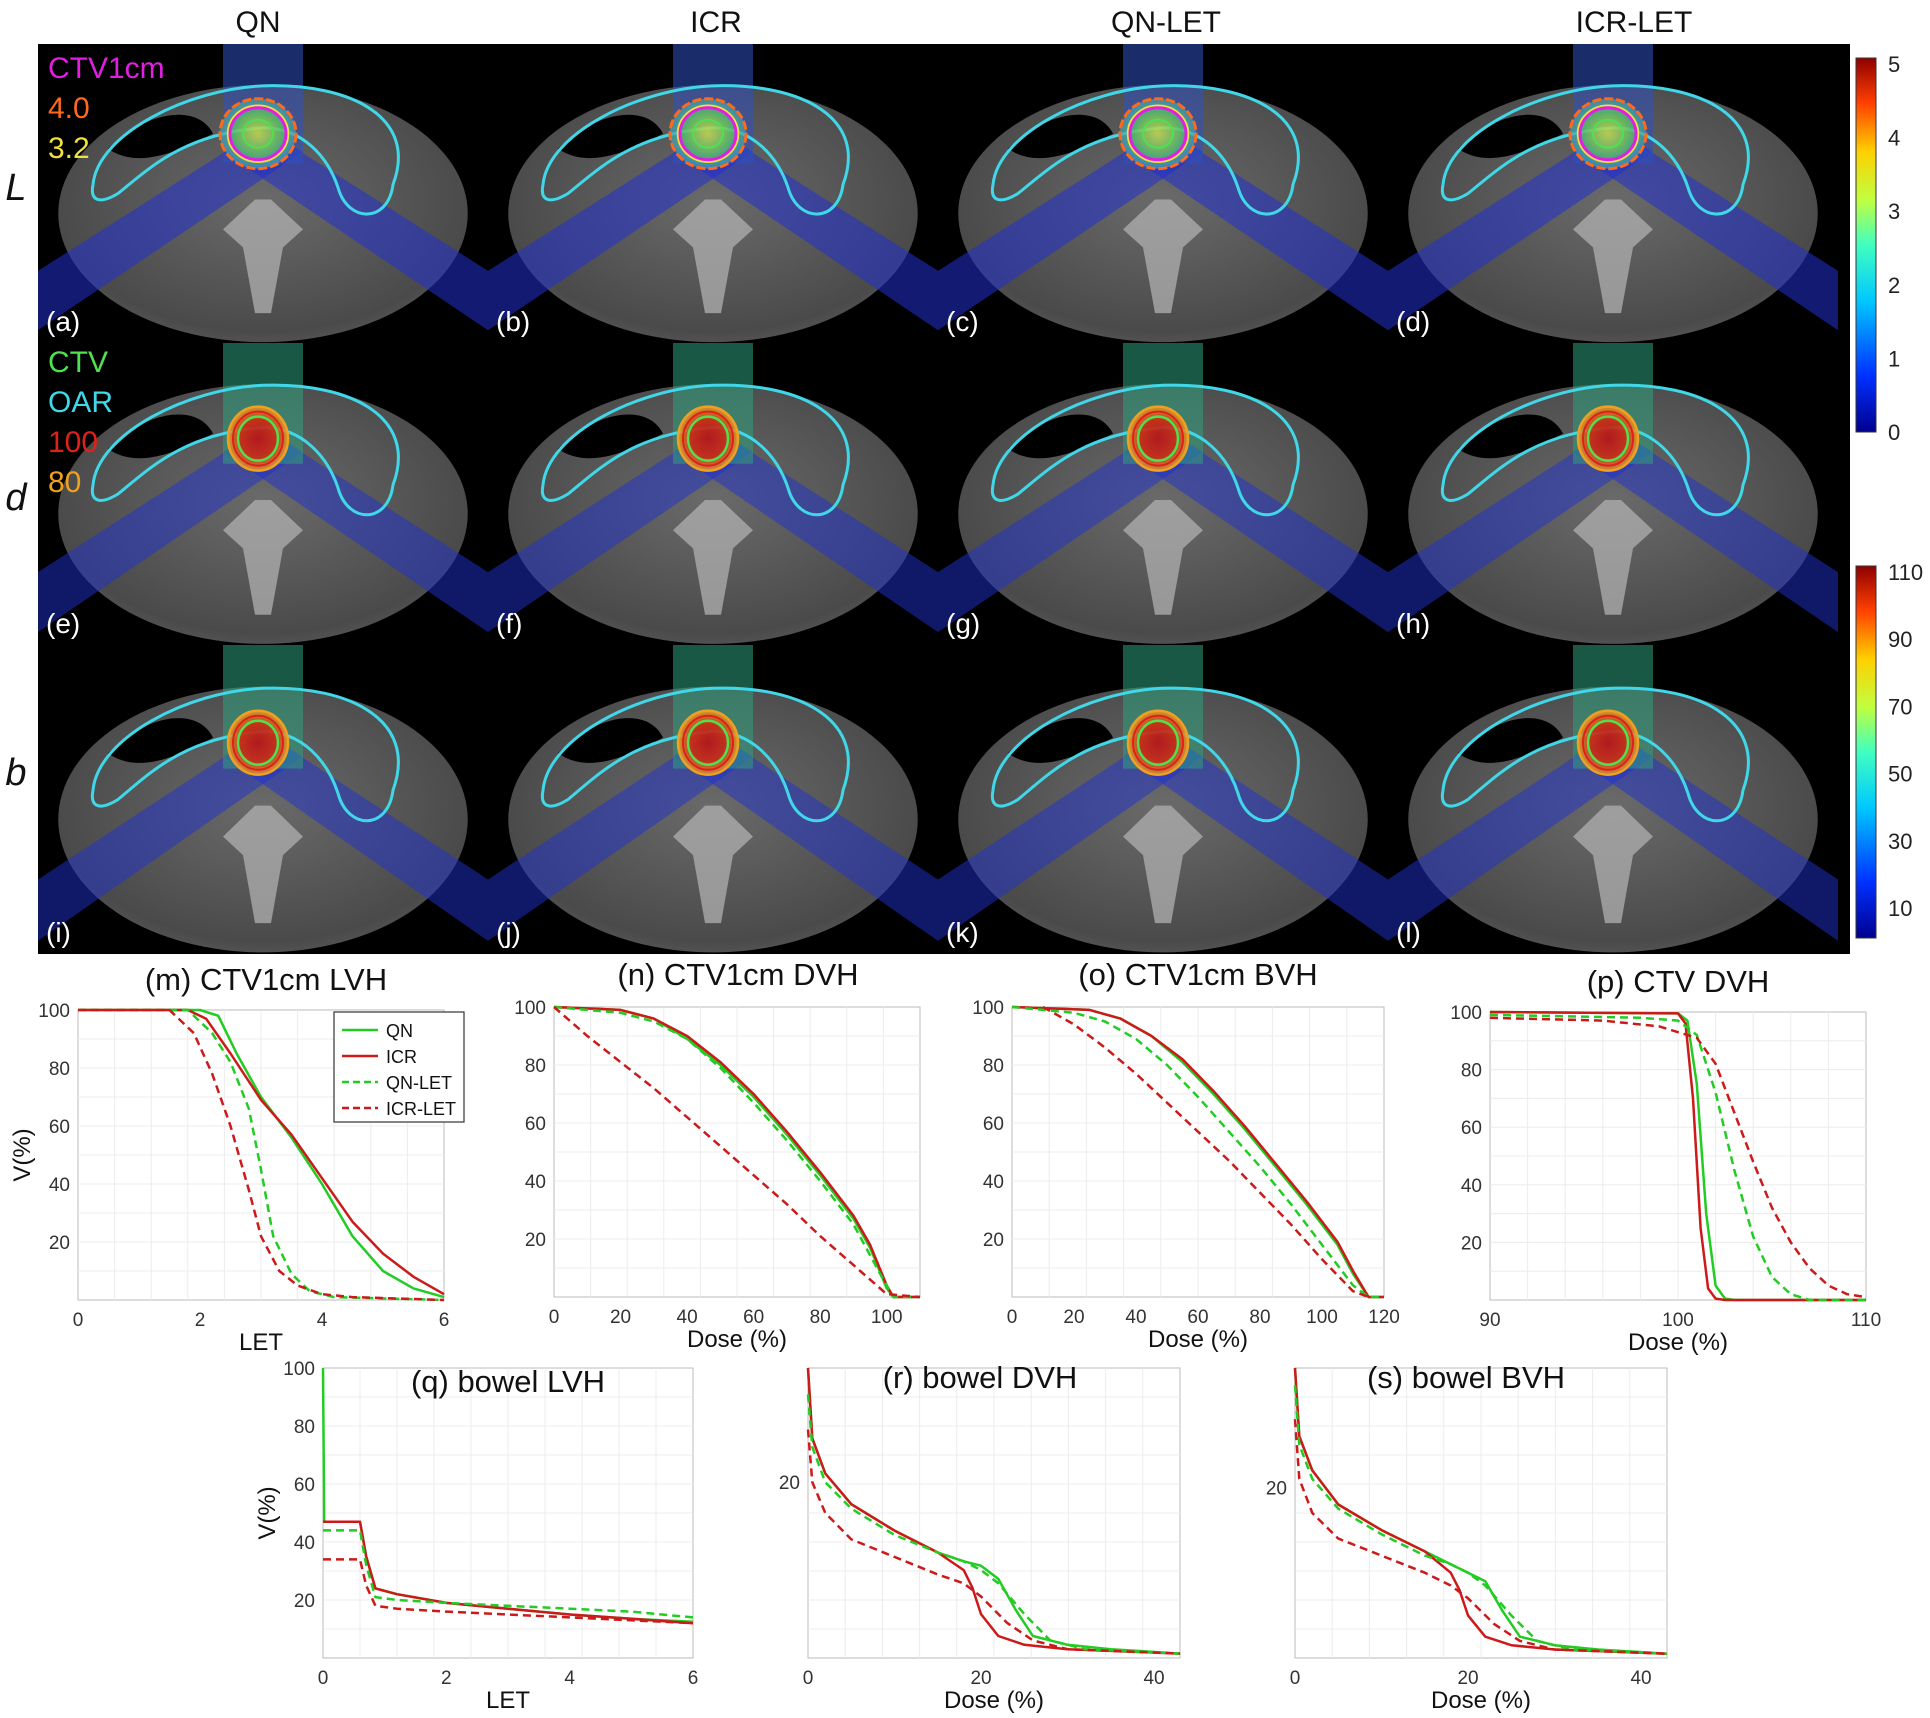 The image size is (1930, 1718). What do you see at coordinates (1894, 211) in the screenshot?
I see `let-colorbar-tick: 3` at bounding box center [1894, 211].